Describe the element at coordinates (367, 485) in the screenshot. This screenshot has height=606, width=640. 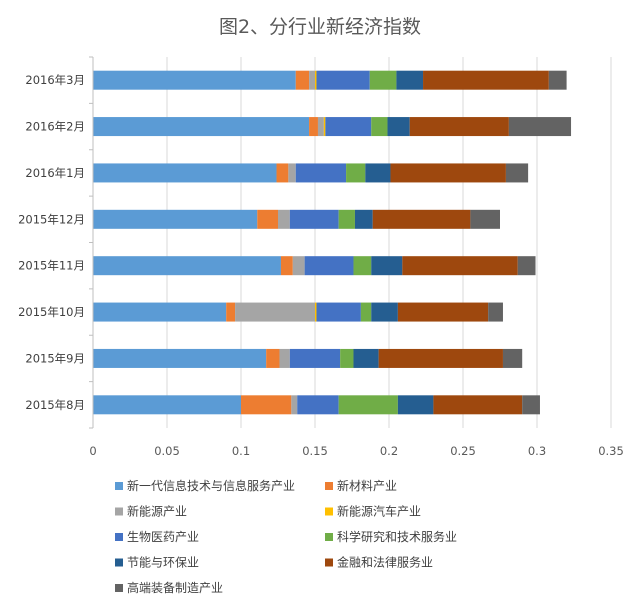
I see `legend-label: 新材料产业` at that location.